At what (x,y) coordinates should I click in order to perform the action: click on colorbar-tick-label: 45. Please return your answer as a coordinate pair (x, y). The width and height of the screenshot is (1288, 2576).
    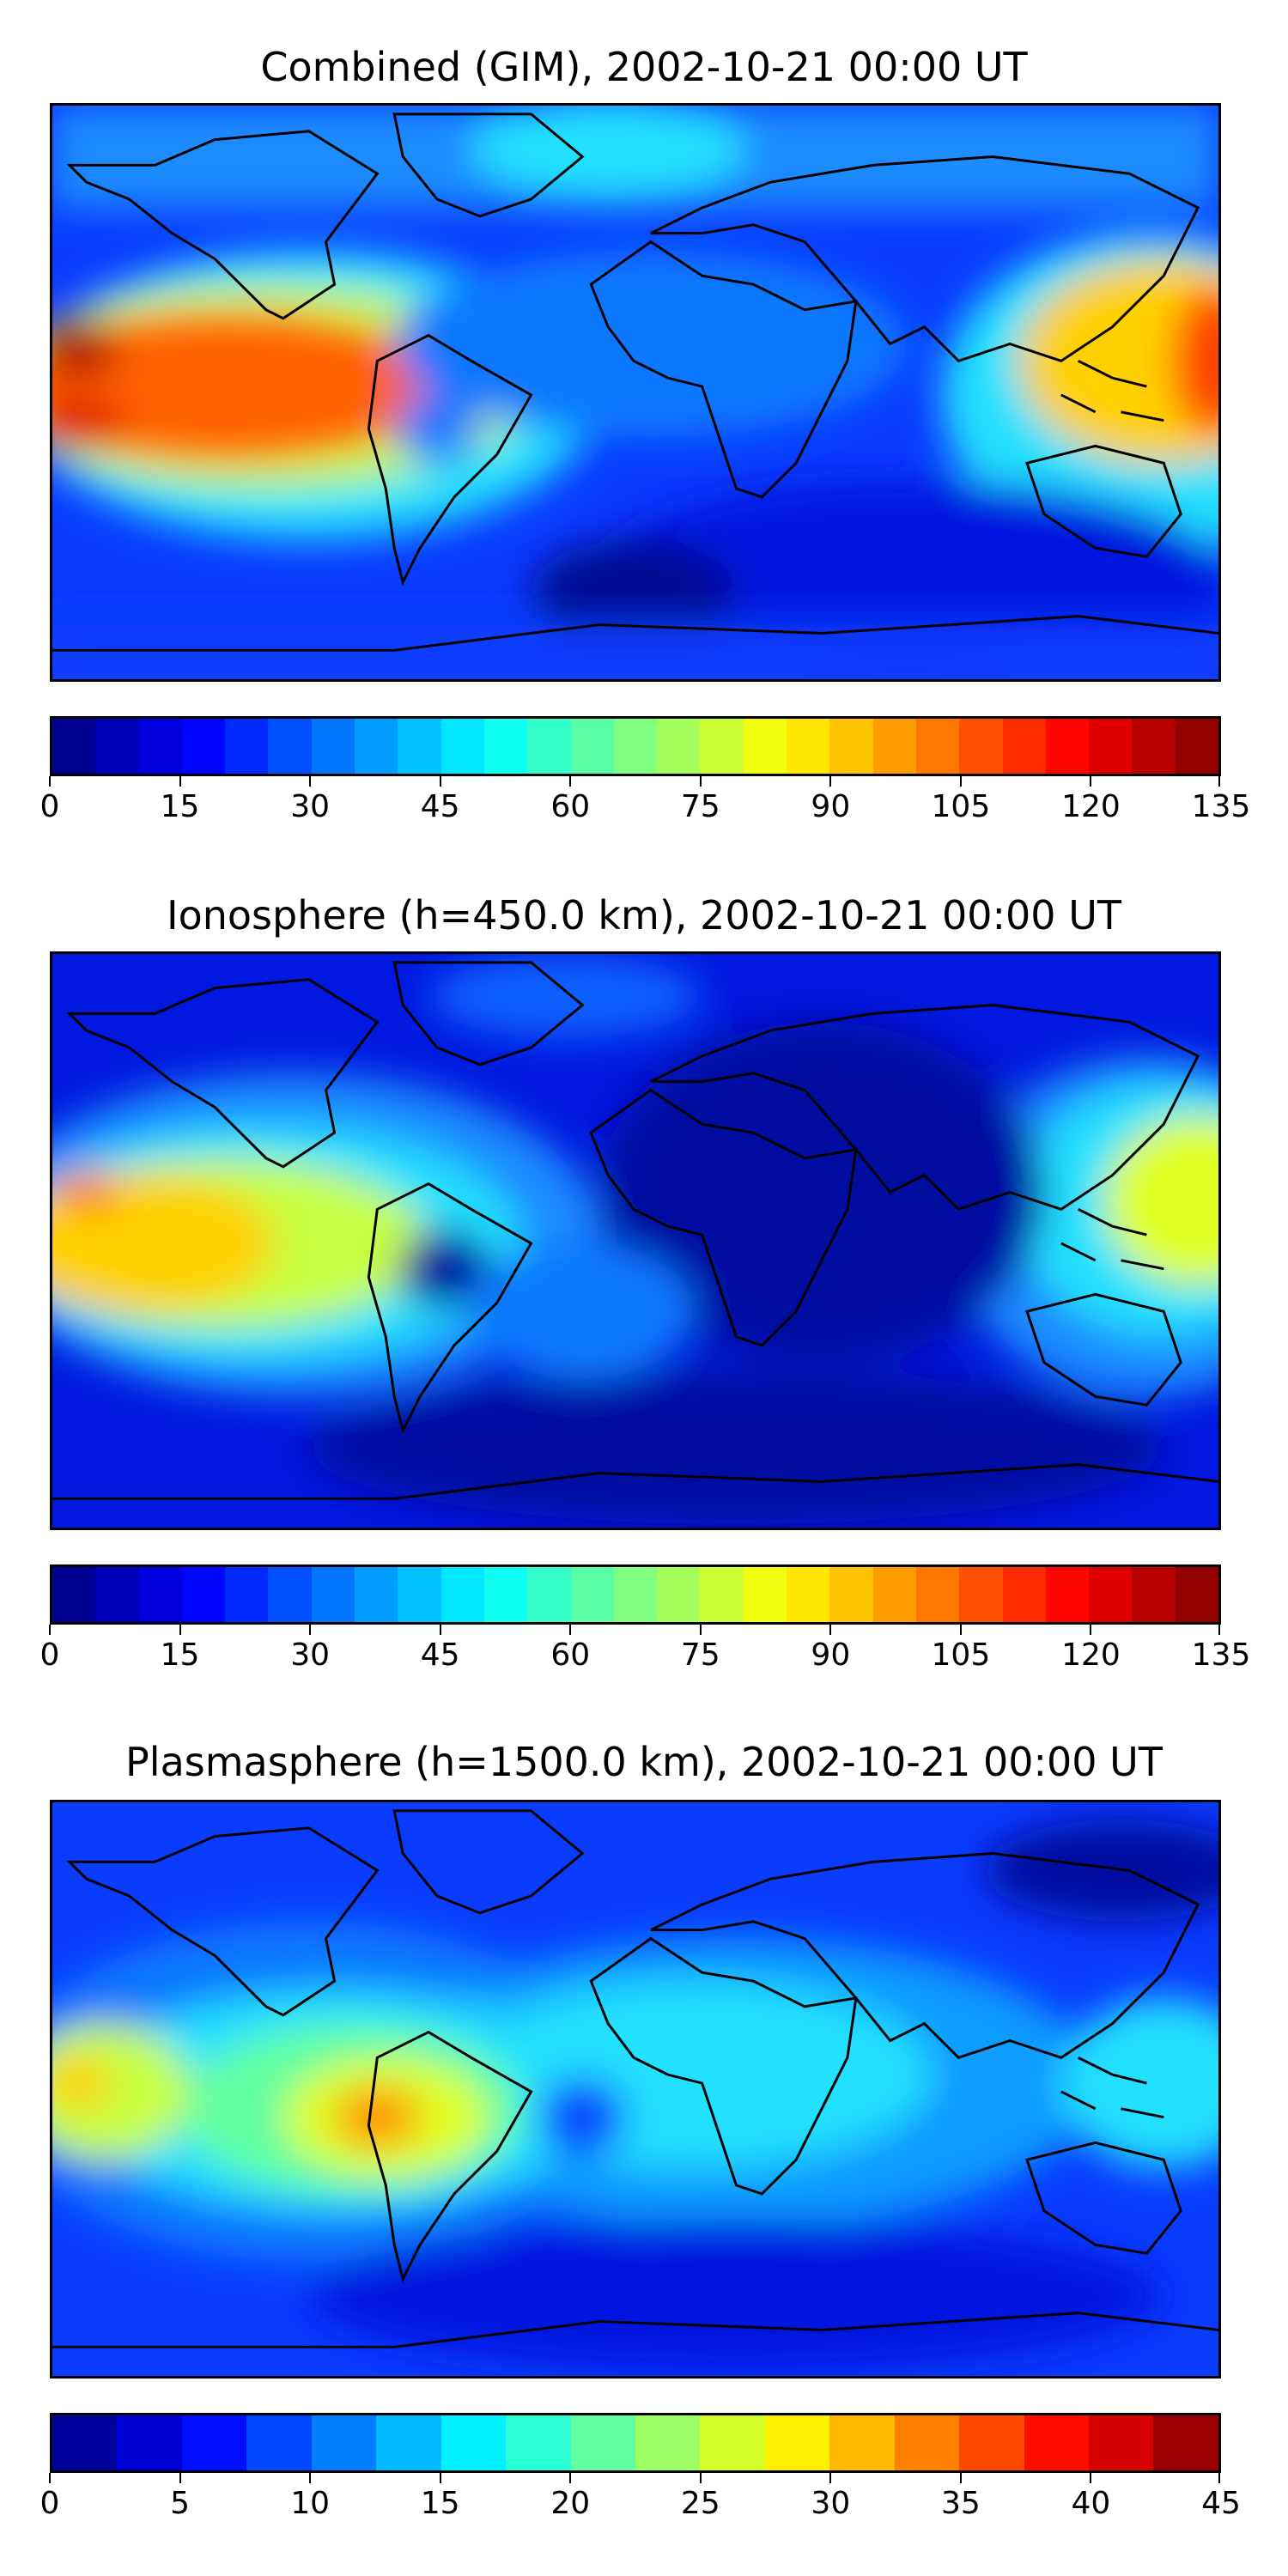
    Looking at the image, I should click on (1221, 2503).